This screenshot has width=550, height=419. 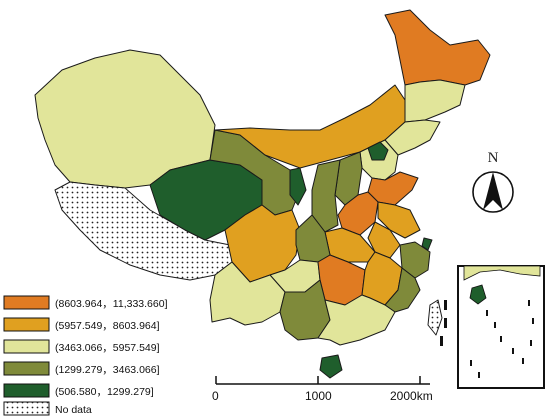 I want to click on legend-label-5: (506.580，1299.279], so click(x=104, y=392).